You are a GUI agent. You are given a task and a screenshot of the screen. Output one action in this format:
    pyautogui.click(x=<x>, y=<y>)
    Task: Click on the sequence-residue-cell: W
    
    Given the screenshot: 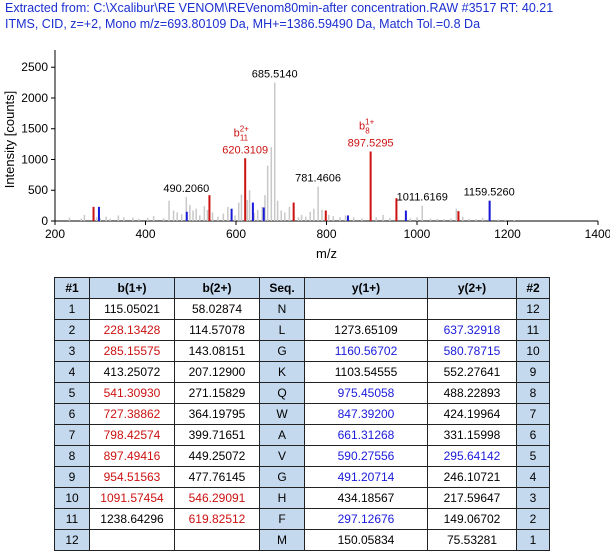 What is the action you would take?
    pyautogui.click(x=282, y=414)
    